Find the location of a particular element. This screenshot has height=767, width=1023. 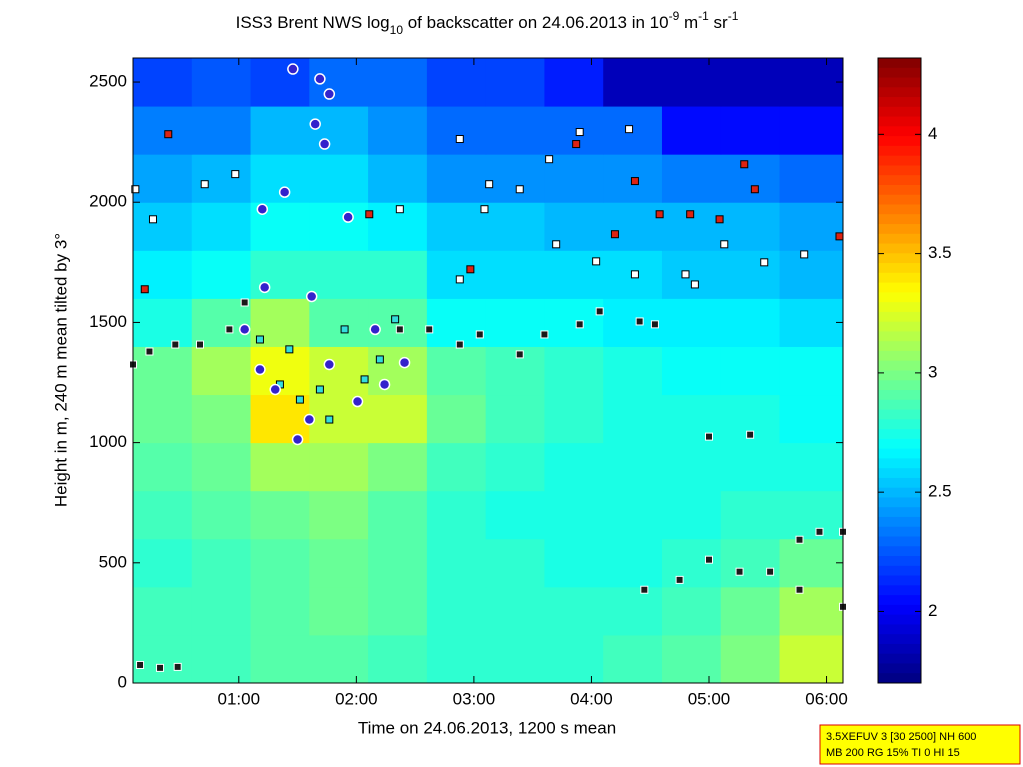

title-part: m is located at coordinates (688, 22).